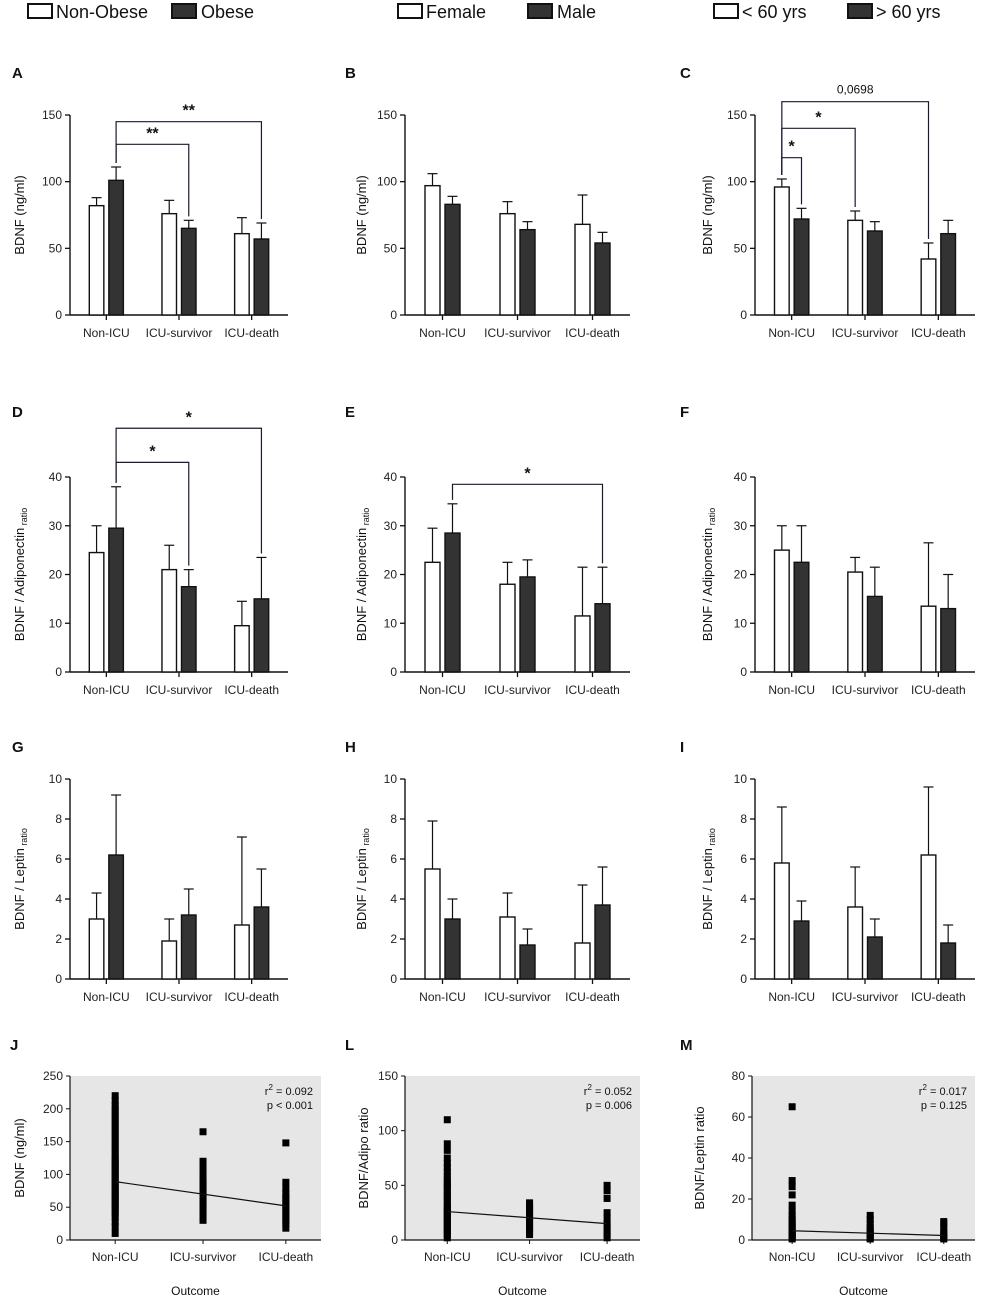 The image size is (999, 1300). I want to click on y-tick-label: 8, so click(58, 819).